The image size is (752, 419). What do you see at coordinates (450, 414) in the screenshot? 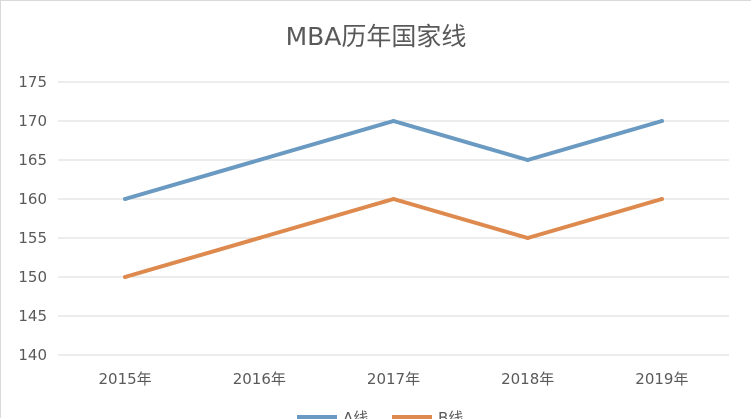
I see `legend-label: B线` at bounding box center [450, 414].